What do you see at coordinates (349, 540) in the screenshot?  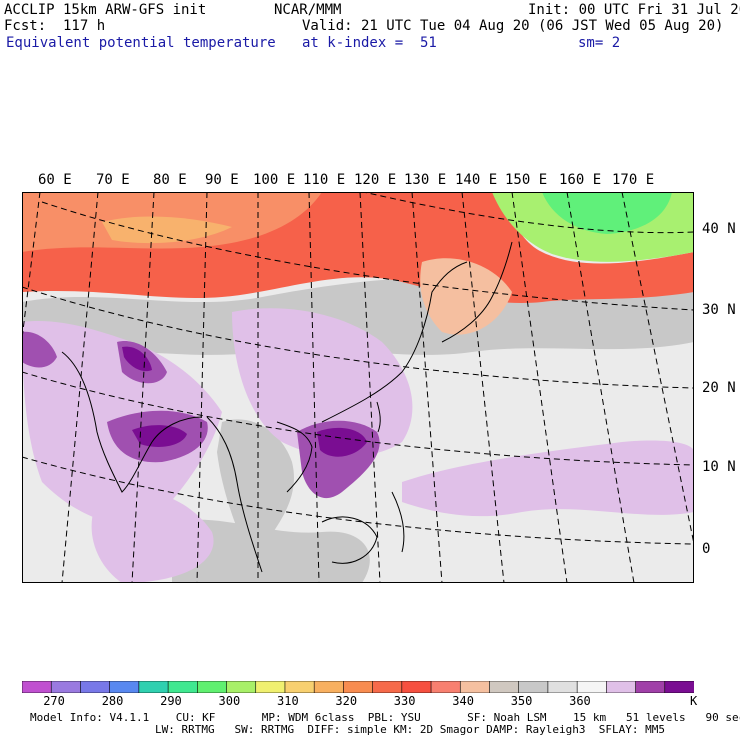 I see `coastline-borneo` at bounding box center [349, 540].